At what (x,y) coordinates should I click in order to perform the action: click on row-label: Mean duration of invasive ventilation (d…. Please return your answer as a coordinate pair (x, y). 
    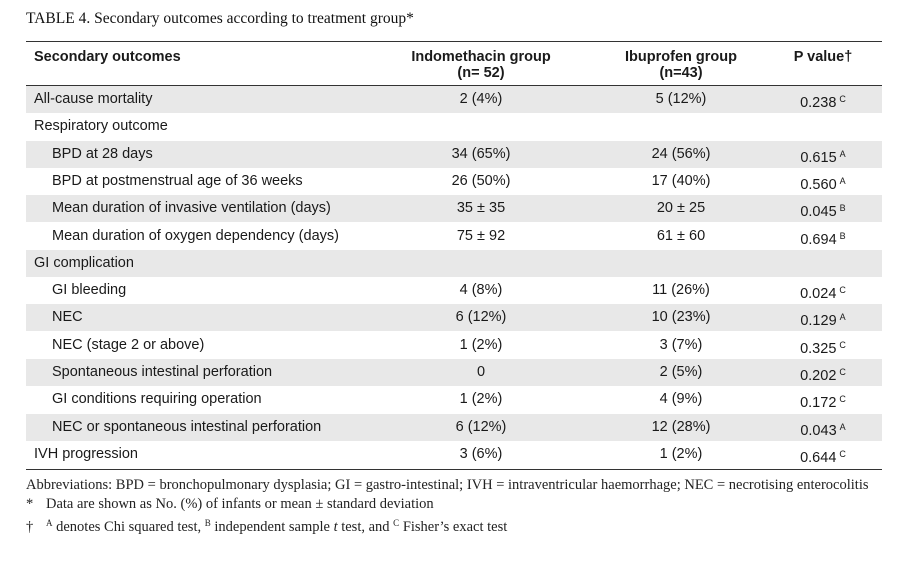
    Looking at the image, I should click on (191, 208).